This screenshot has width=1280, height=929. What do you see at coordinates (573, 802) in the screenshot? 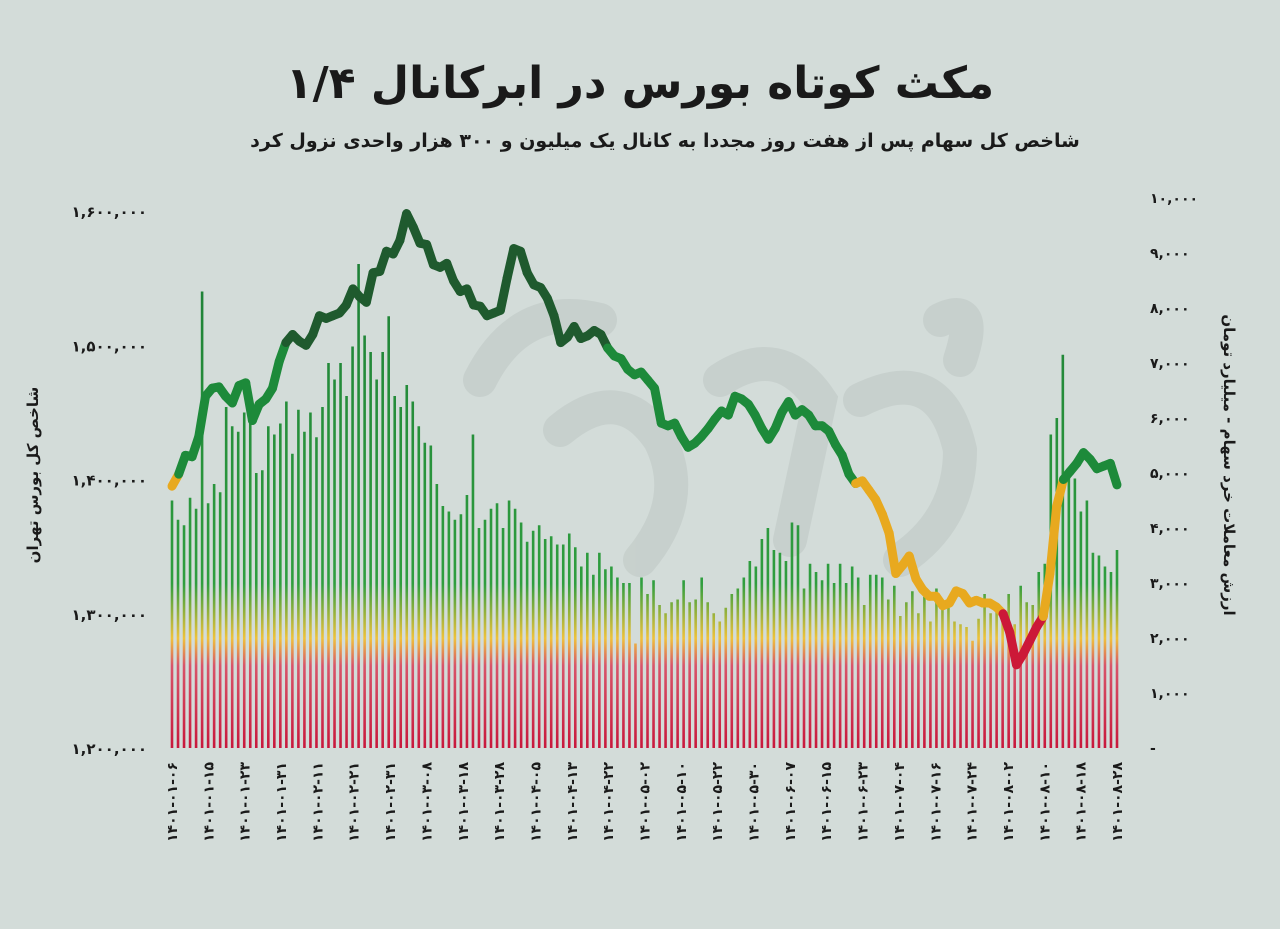
I see `x-tick-label: ۱۴۰۱-۰۴-۱۳` at bounding box center [573, 802].